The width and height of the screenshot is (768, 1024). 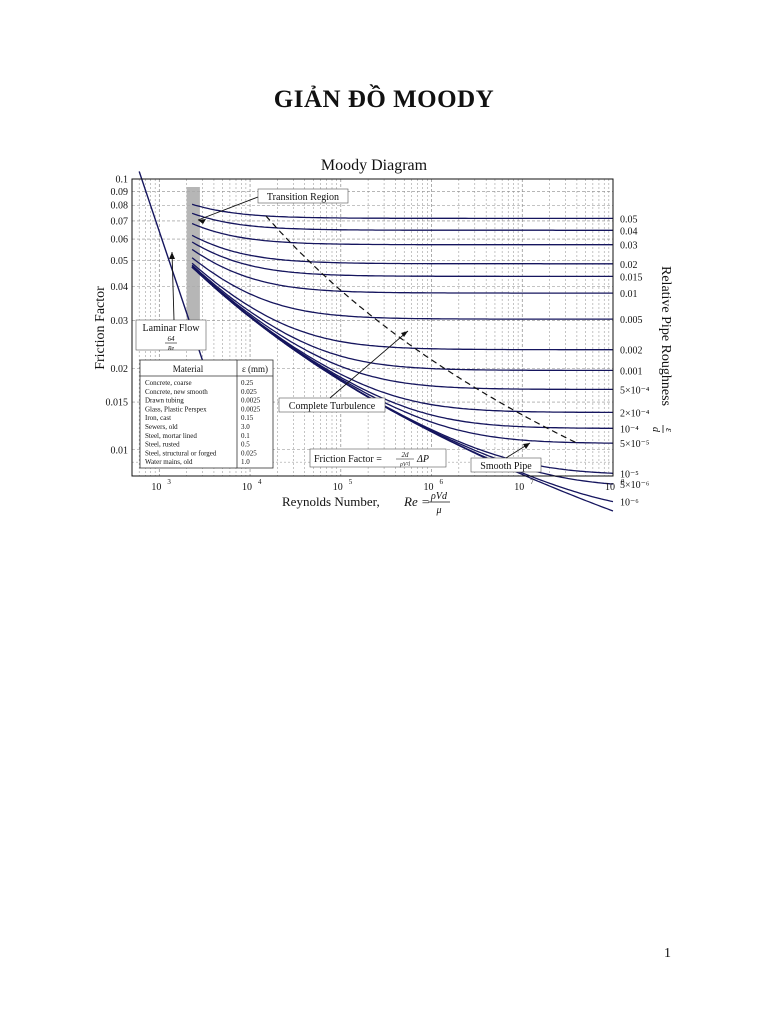 I want to click on material-roughness: 0.1, so click(x=245, y=436).